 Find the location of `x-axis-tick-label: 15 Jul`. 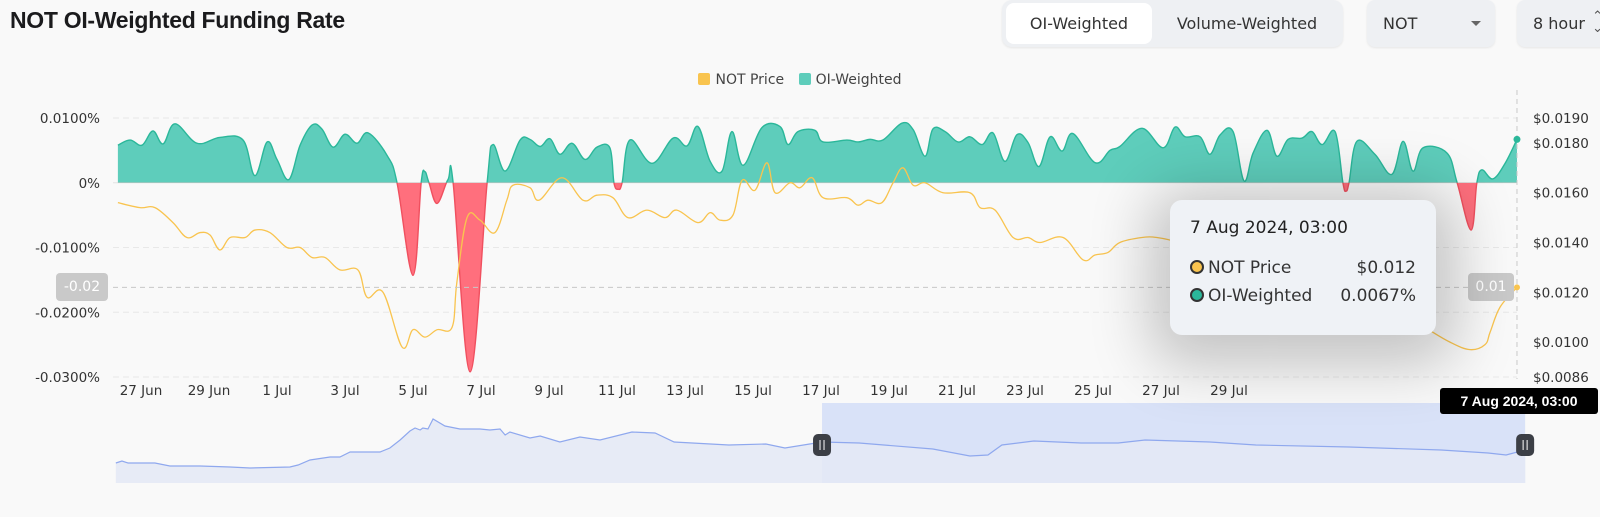

x-axis-tick-label: 15 Jul is located at coordinates (753, 391).